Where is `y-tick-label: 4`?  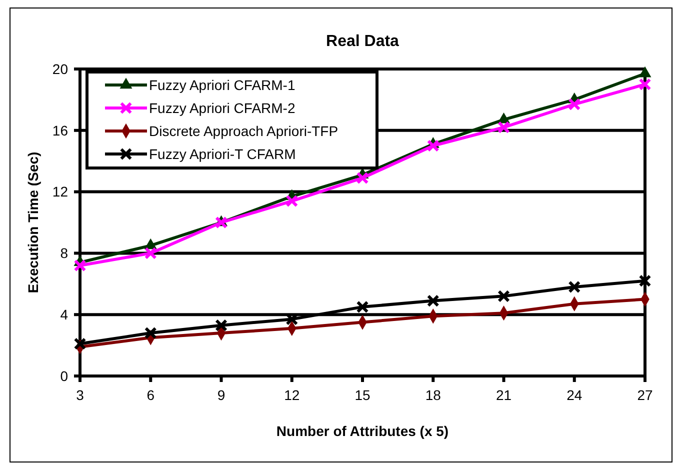 y-tick-label: 4 is located at coordinates (64, 314).